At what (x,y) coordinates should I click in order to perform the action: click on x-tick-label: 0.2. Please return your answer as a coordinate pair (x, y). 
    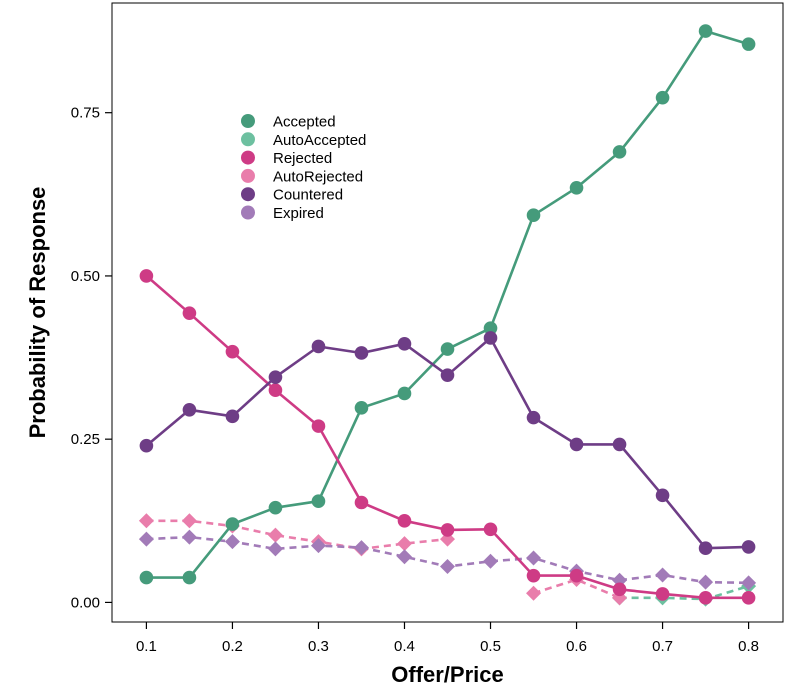
    Looking at the image, I should click on (232, 646).